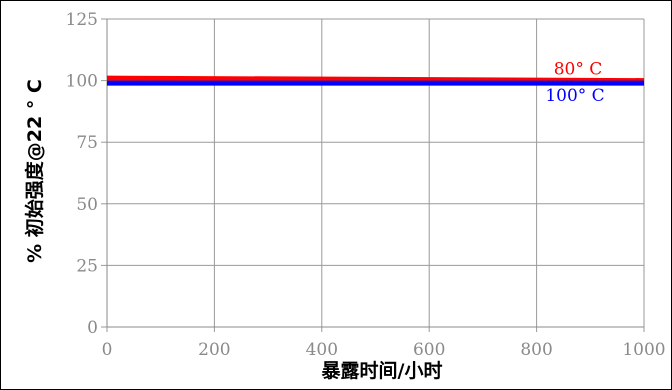 This screenshot has width=672, height=390. Describe the element at coordinates (87, 143) in the screenshot. I see `y-tick-label: 75` at that location.